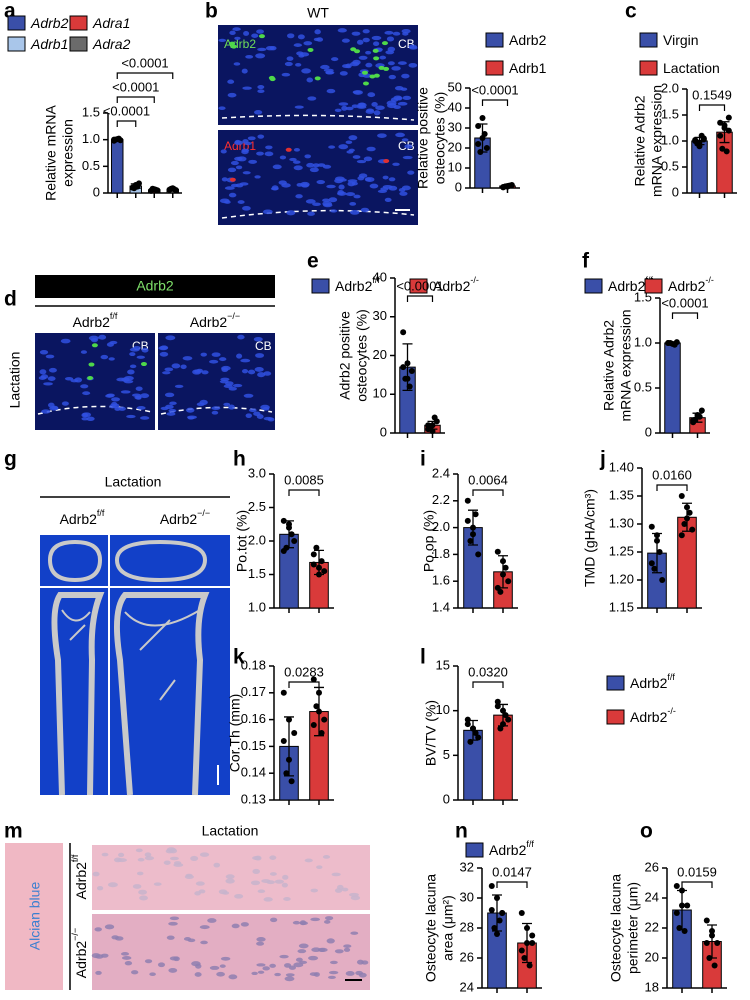 This screenshot has width=750, height=1000. Describe the element at coordinates (423, 657) in the screenshot. I see `panel-letter: l` at that location.